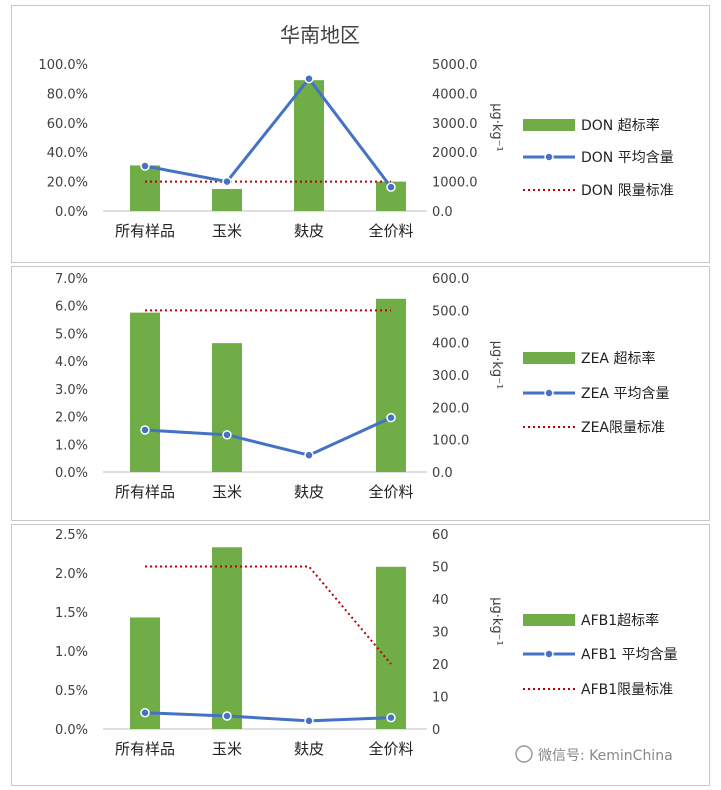 The height and width of the screenshot is (790, 721). What do you see at coordinates (67, 183) in the screenshot?
I see `left-axis-tick-label: 20.0%` at bounding box center [67, 183].